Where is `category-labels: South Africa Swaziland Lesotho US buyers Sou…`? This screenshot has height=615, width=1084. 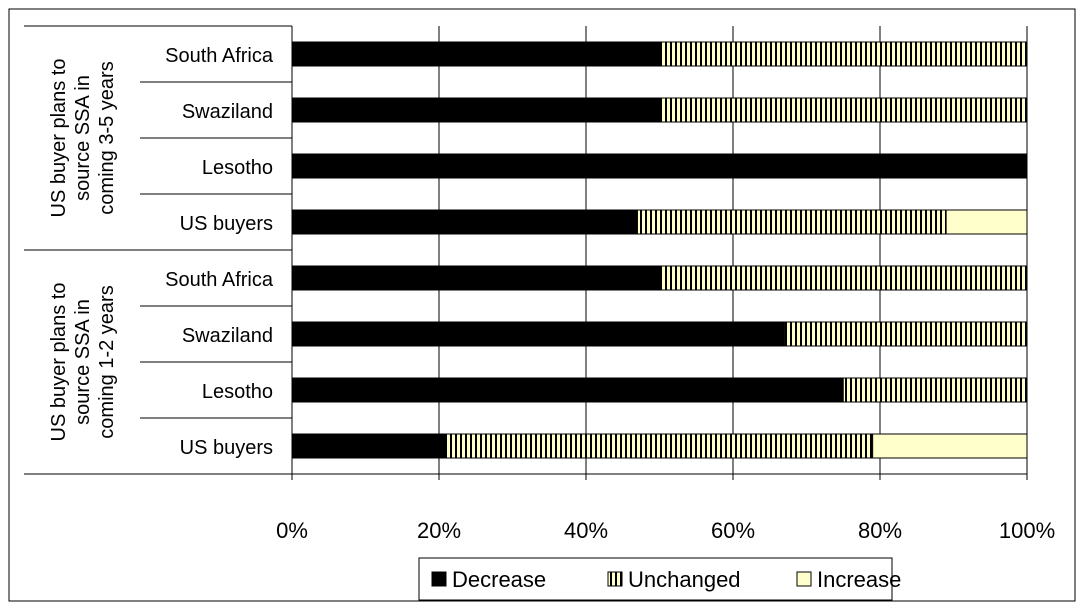 category-labels: South Africa Swaziland Lesotho US buyers Sou… is located at coordinates (219, 252).